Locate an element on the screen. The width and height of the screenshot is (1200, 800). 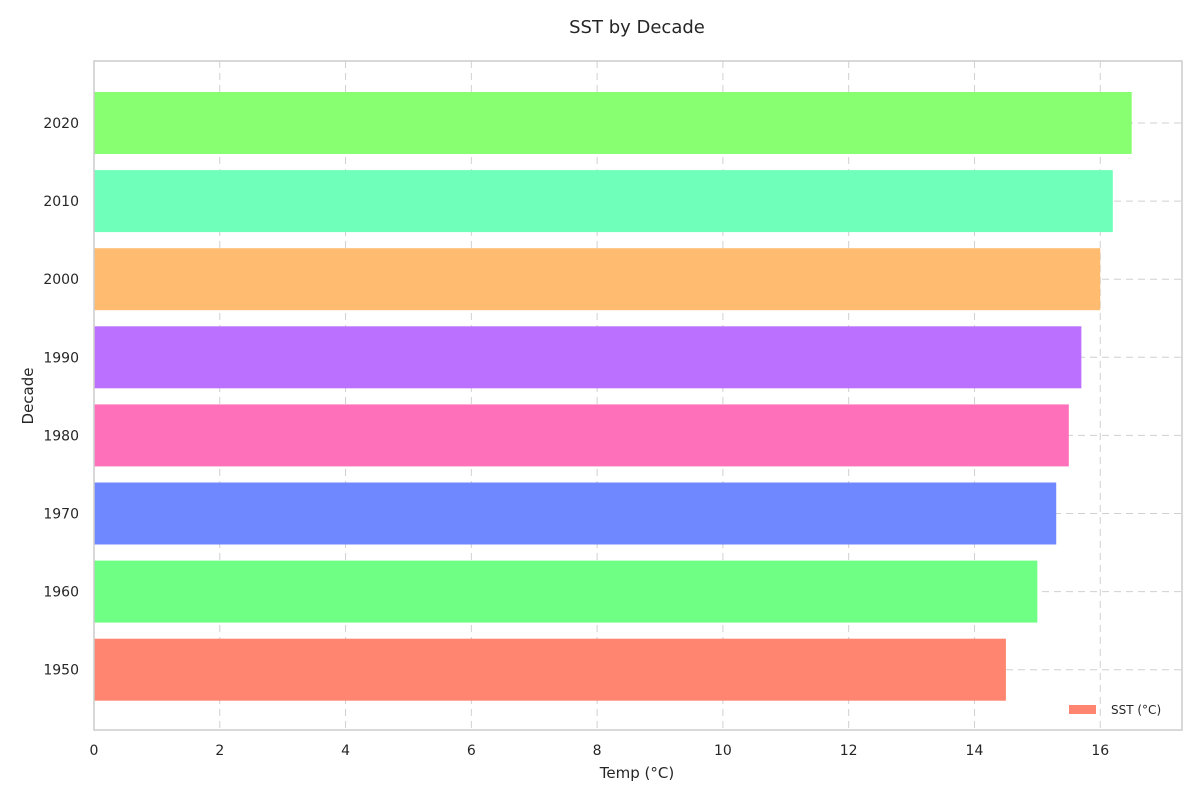
x-tick-label: 16 is located at coordinates (1100, 751).